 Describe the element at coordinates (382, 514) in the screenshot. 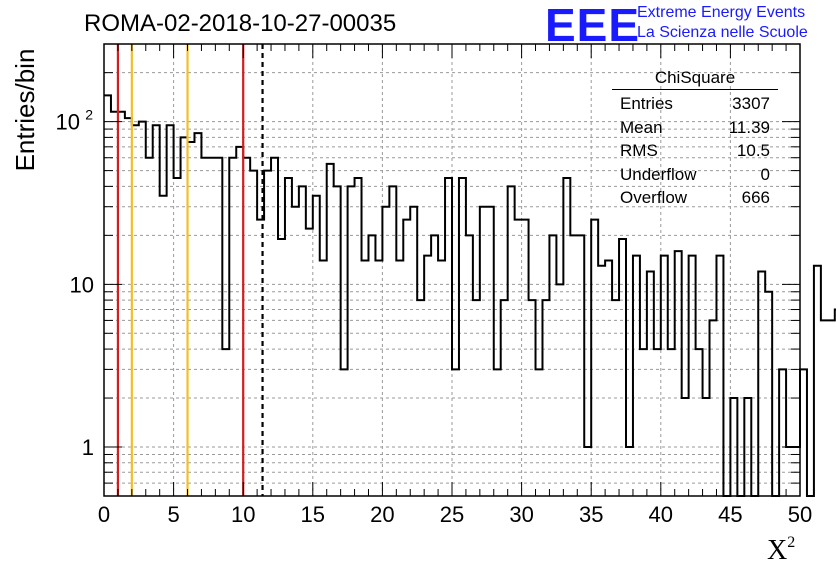

I see `x-tick-label: 20` at that location.